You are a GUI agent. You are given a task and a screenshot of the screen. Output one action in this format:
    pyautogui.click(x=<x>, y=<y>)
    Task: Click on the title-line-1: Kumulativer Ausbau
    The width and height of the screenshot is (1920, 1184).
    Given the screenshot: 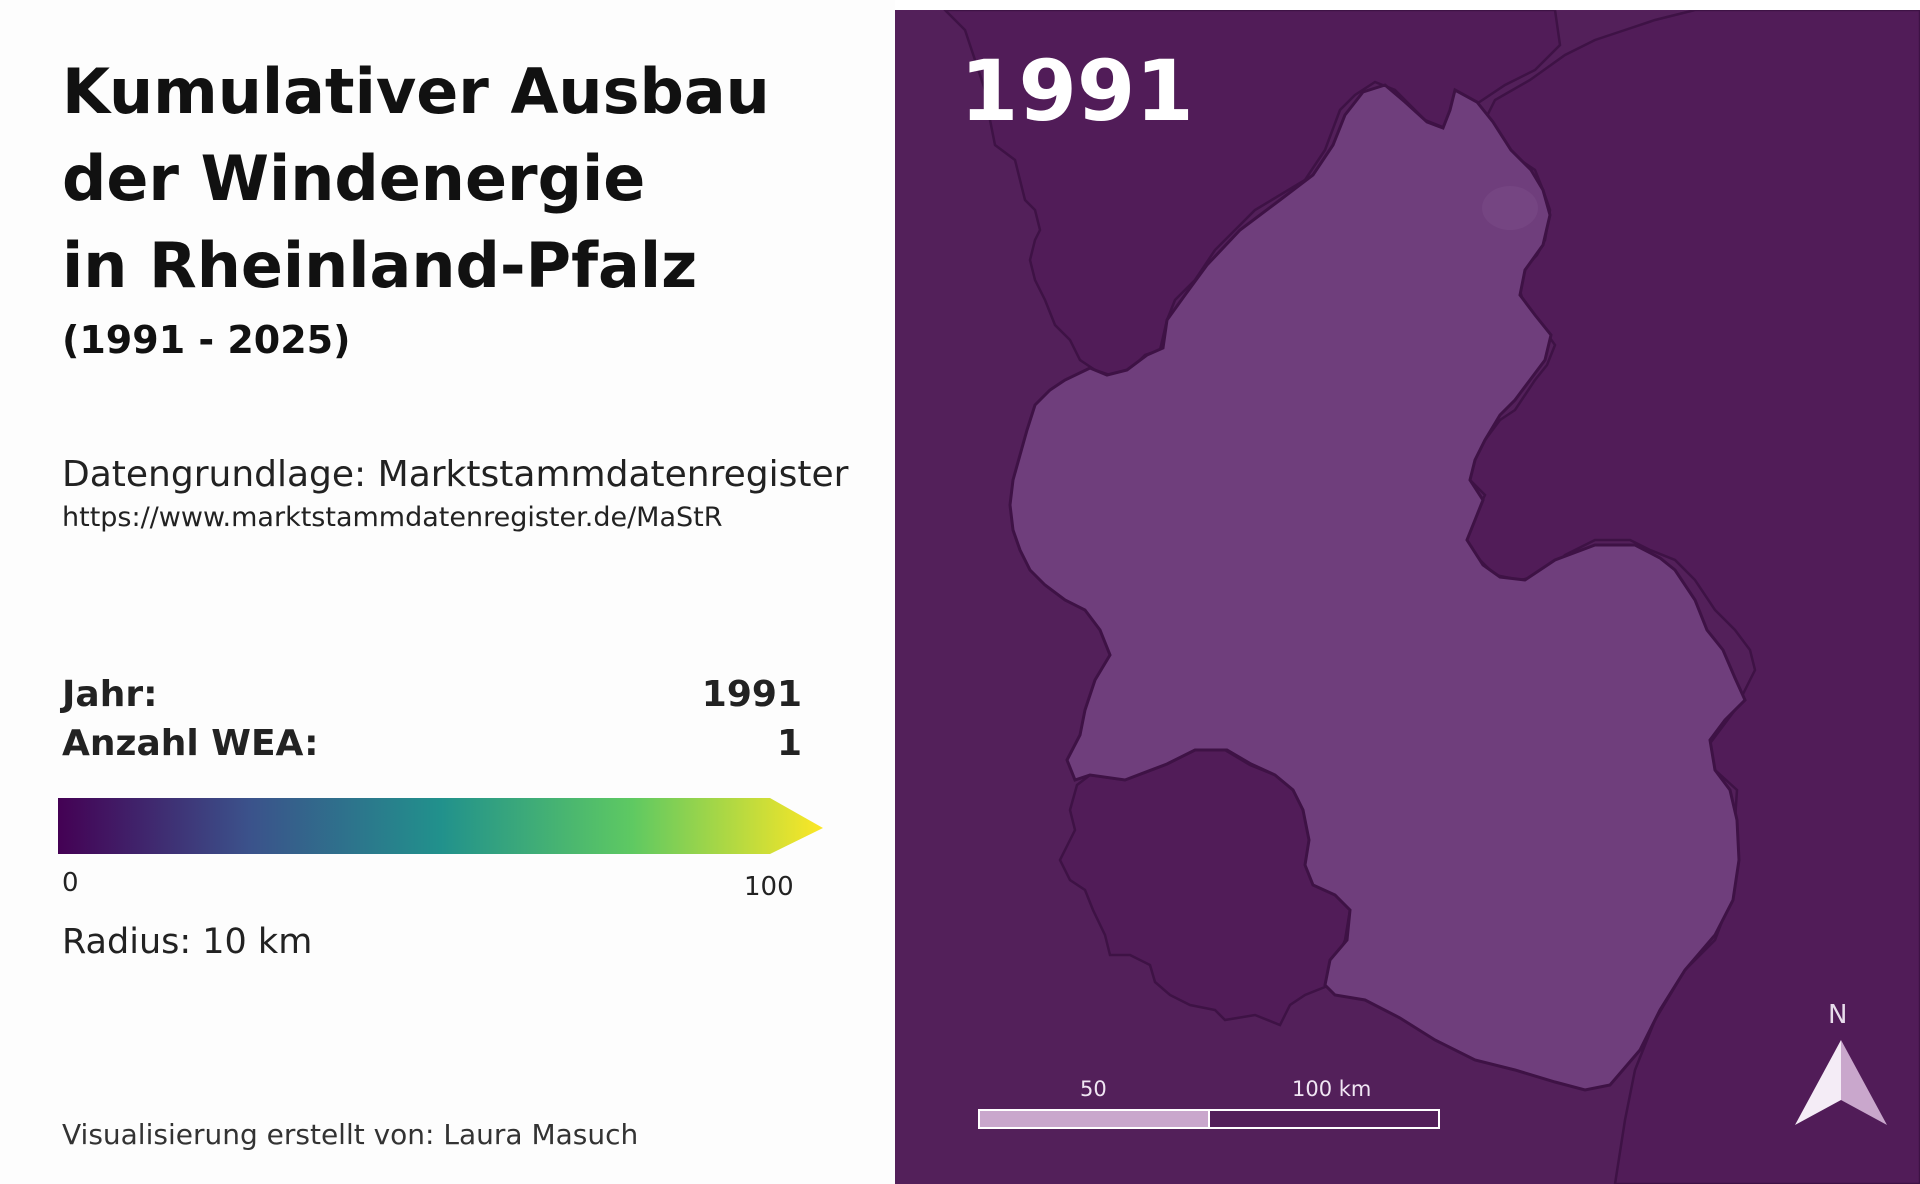 What is the action you would take?
    pyautogui.click(x=416, y=91)
    